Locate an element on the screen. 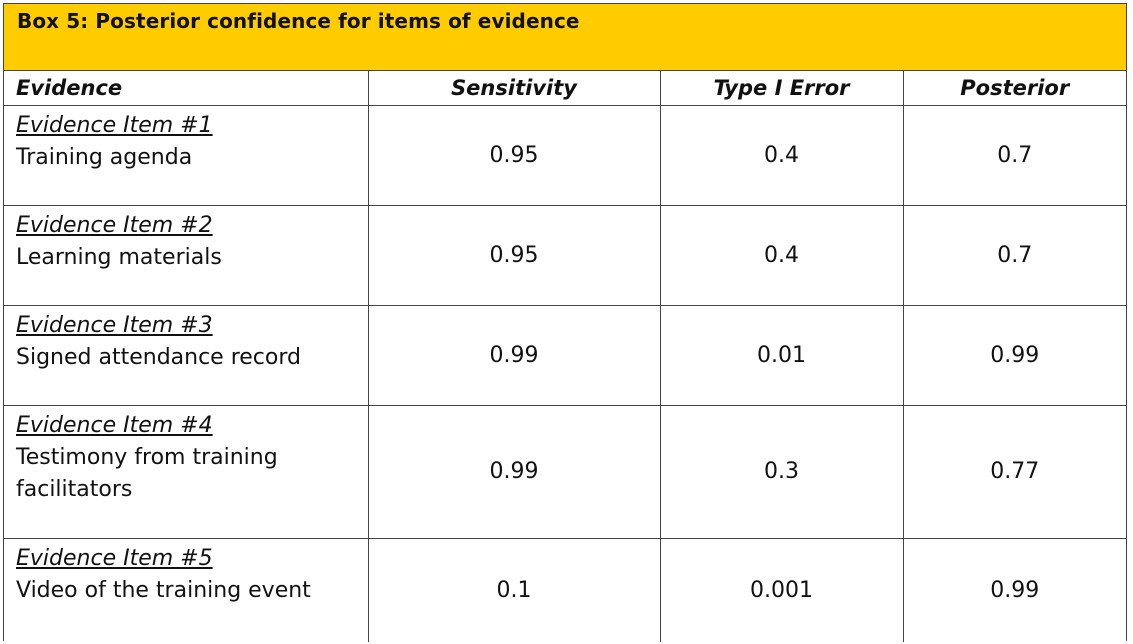  evidence-item-label: Evidence Item #3 is located at coordinates (114, 325).